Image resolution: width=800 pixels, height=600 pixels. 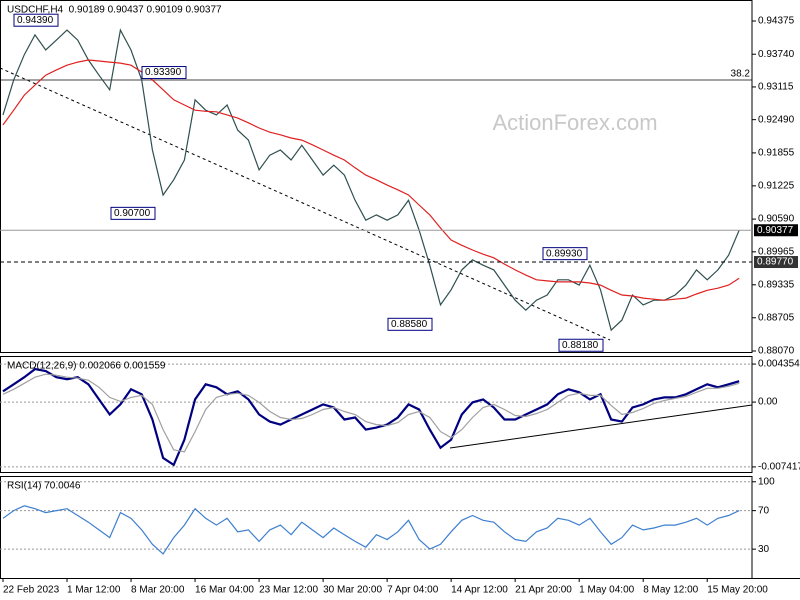 I want to click on x-tick-label: 21 Apr 20:00, so click(x=543, y=590).